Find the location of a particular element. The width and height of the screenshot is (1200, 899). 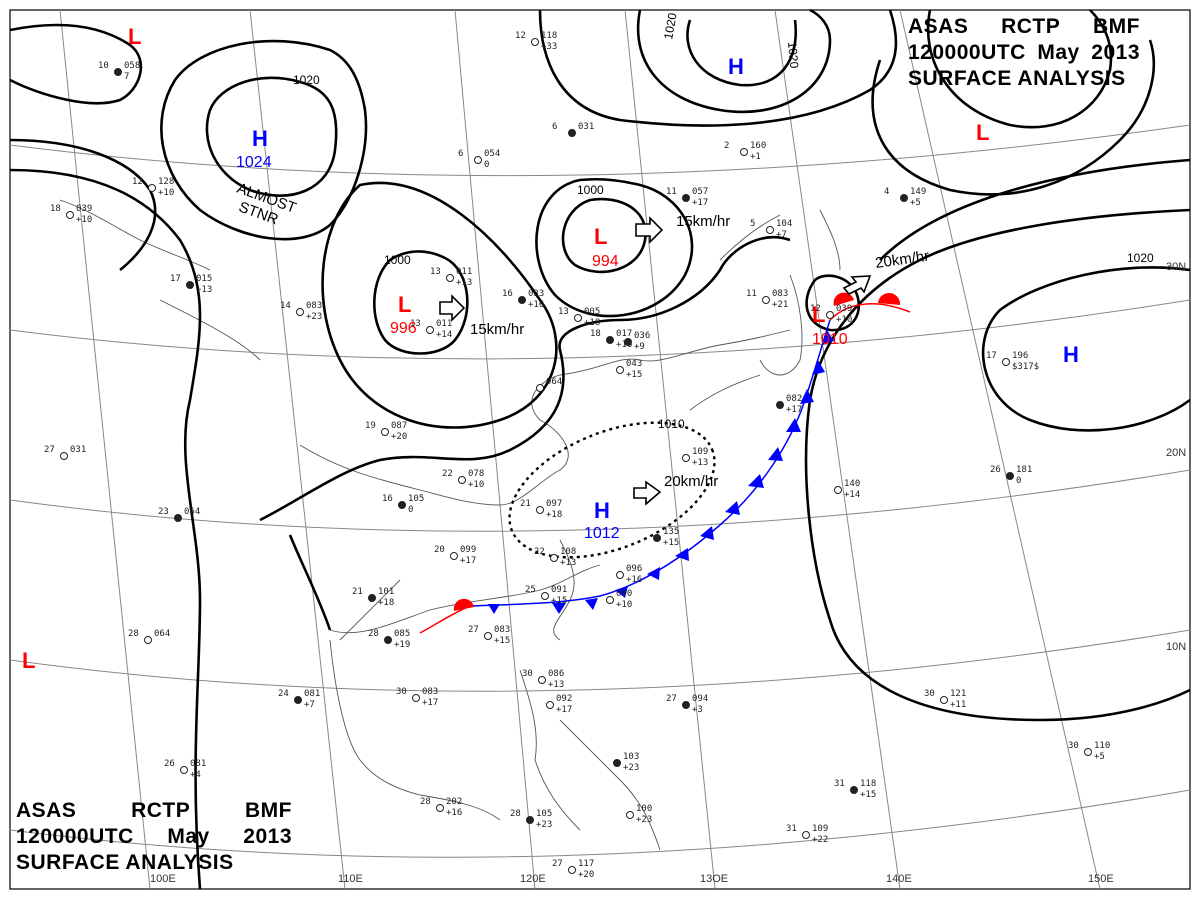

station-plot: 27 117+20 is located at coordinates (573, 869).